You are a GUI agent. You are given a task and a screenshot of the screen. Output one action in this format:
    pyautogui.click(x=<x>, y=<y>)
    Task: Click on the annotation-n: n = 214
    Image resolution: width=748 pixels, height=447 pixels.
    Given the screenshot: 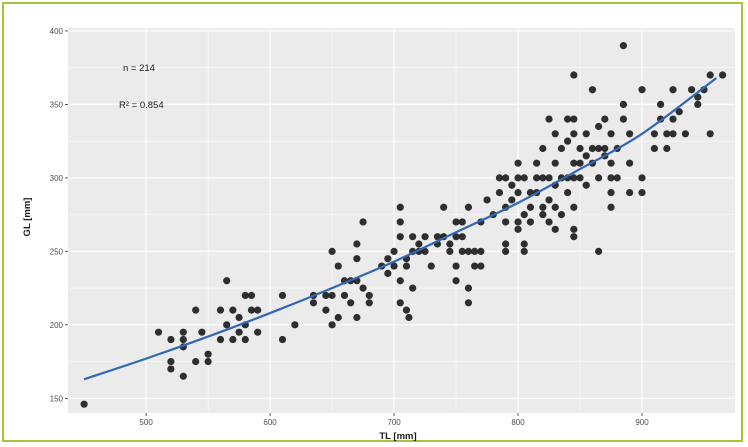 What is the action you would take?
    pyautogui.click(x=139, y=68)
    